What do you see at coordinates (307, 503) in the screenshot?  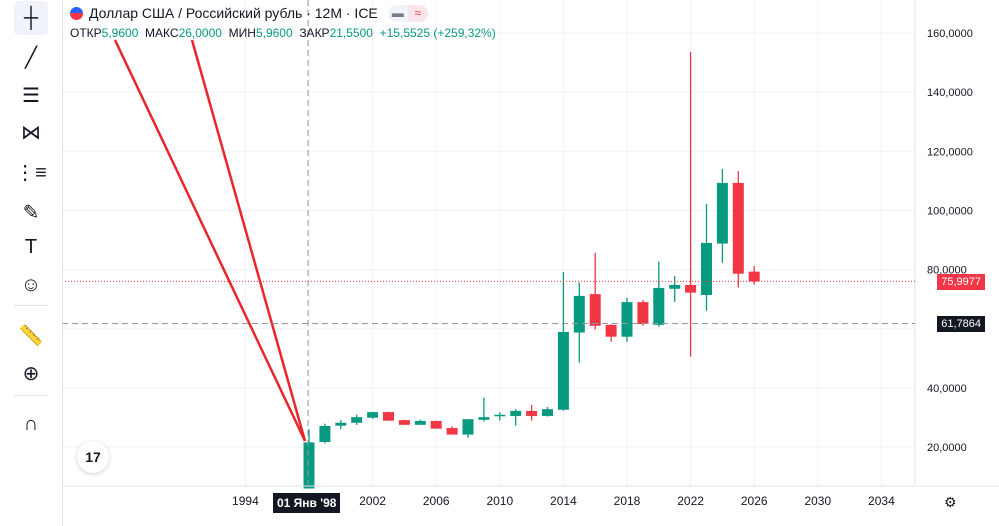 I see `crosshair-time-label: 01 Янв '98` at bounding box center [307, 503].